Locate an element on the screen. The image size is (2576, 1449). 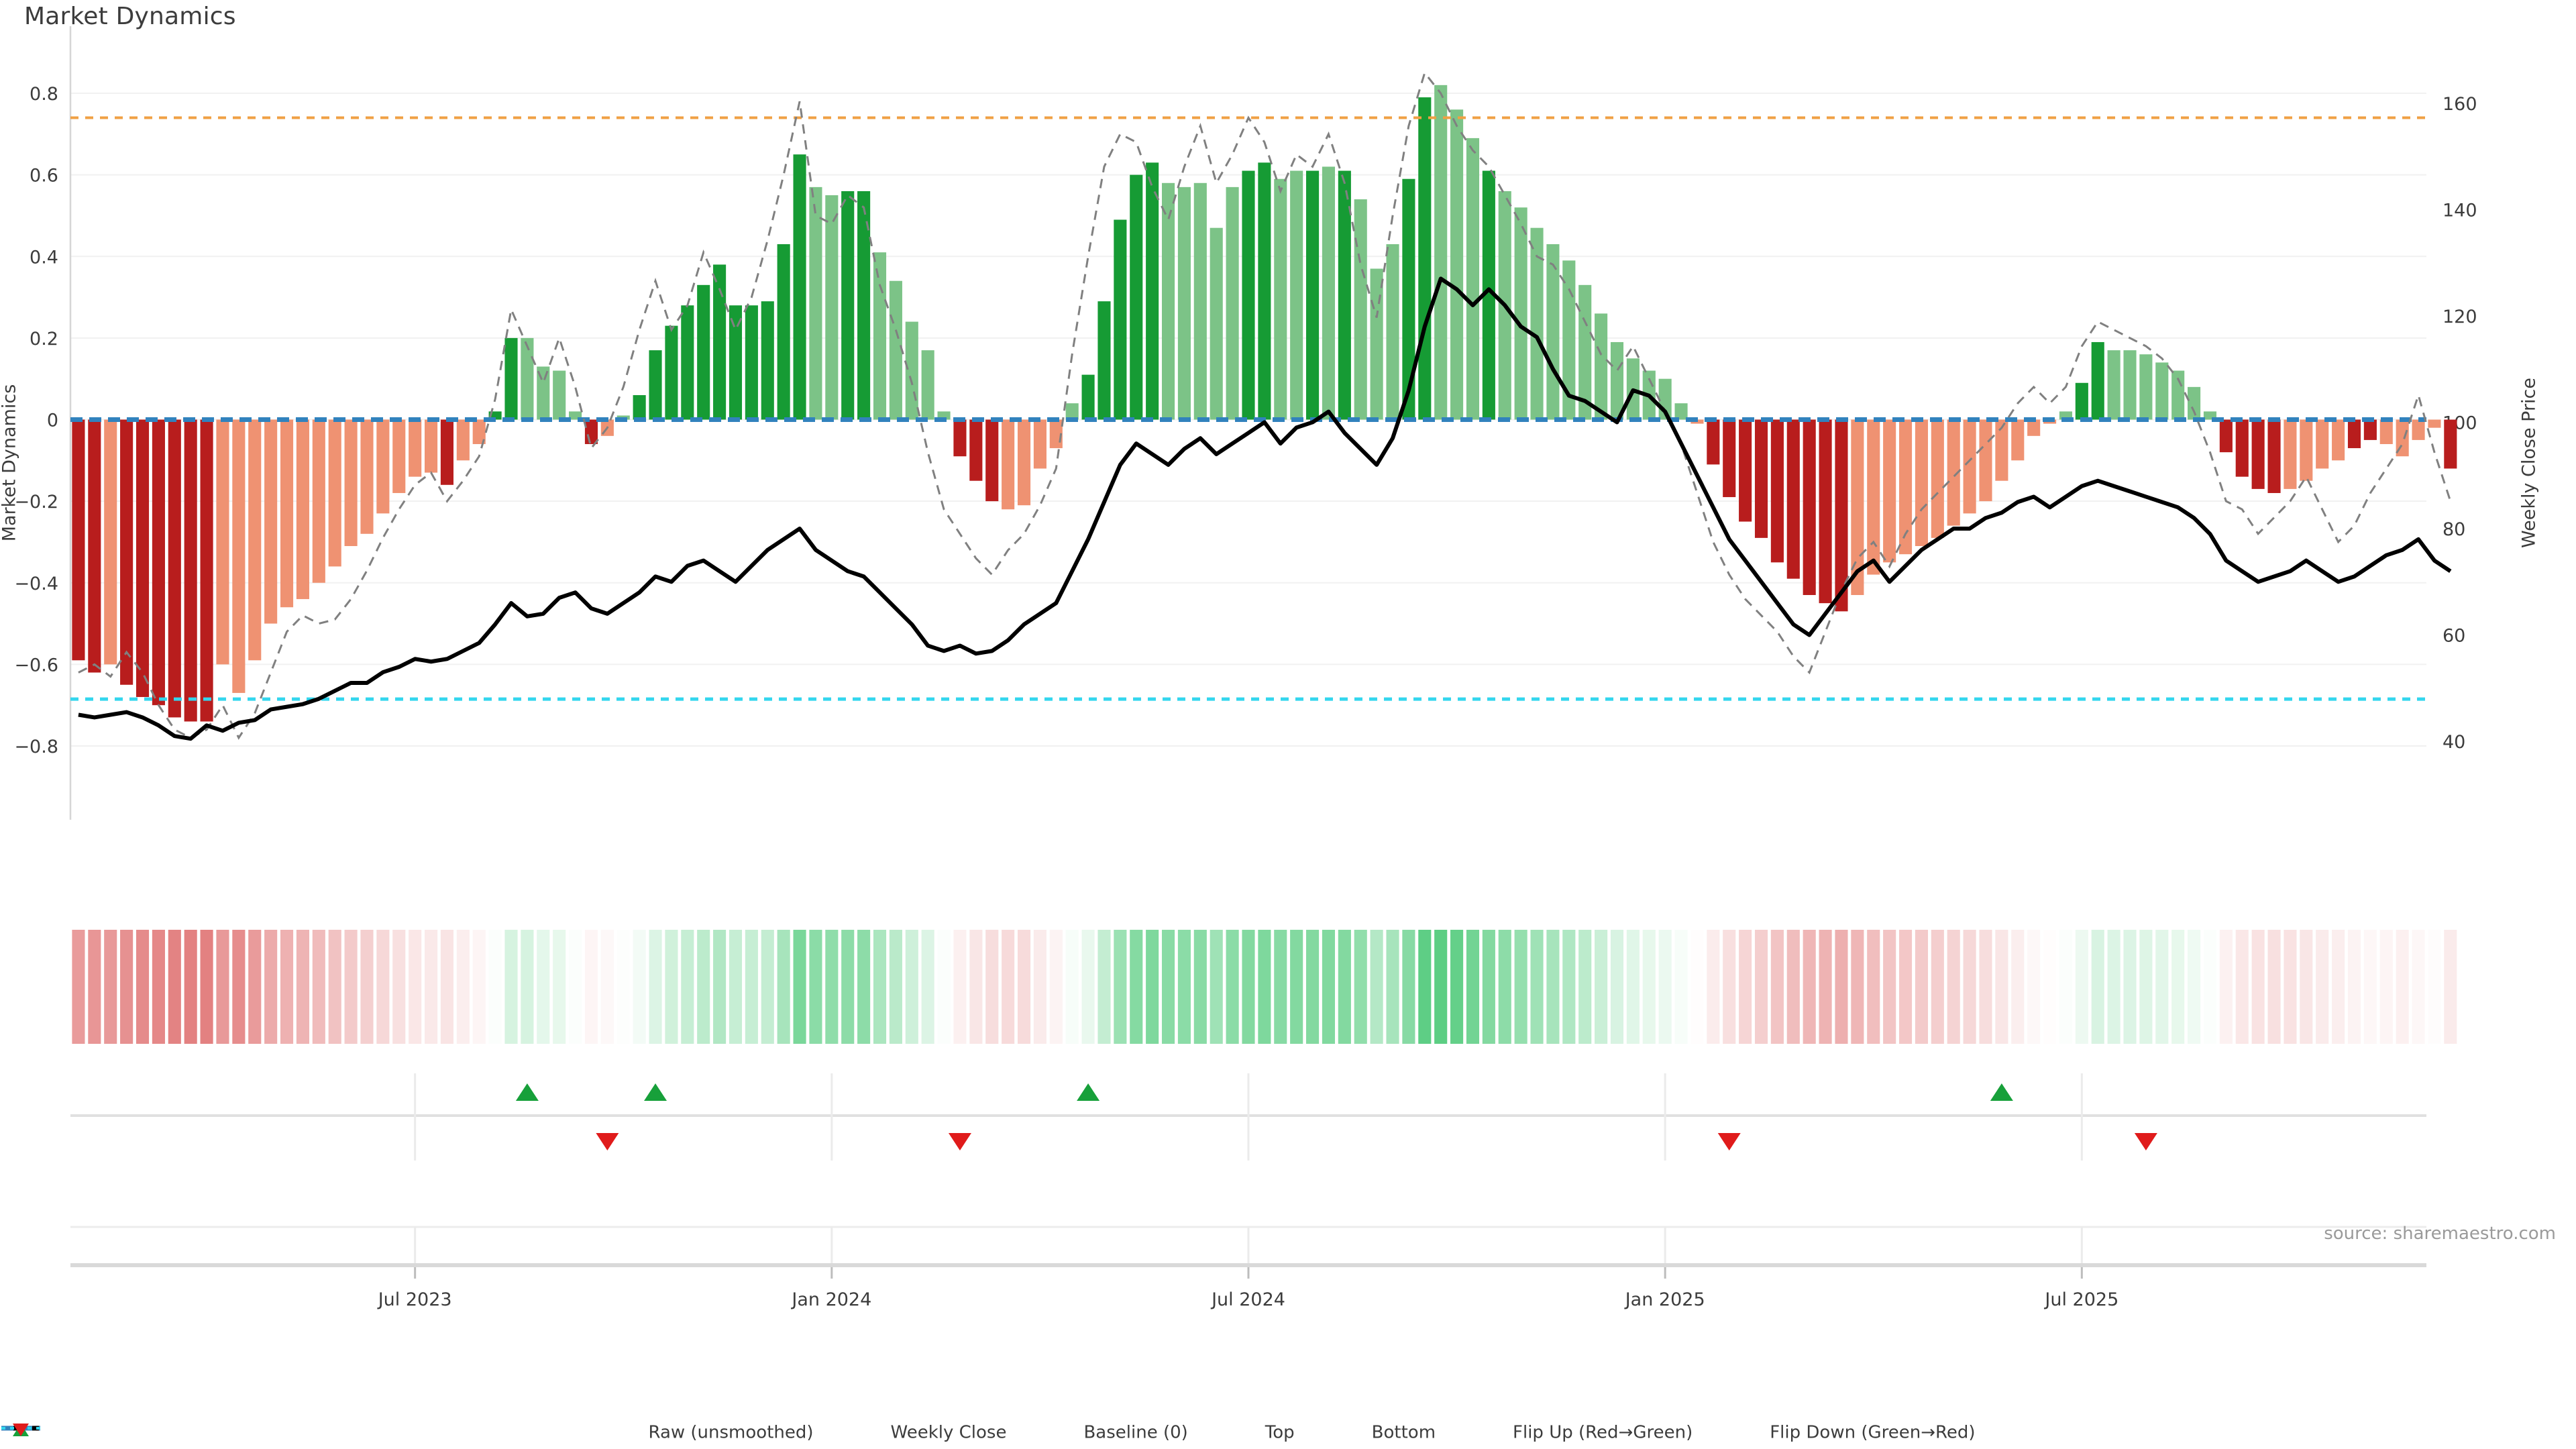
legend-item-top: Top is located at coordinates (648, 1432).